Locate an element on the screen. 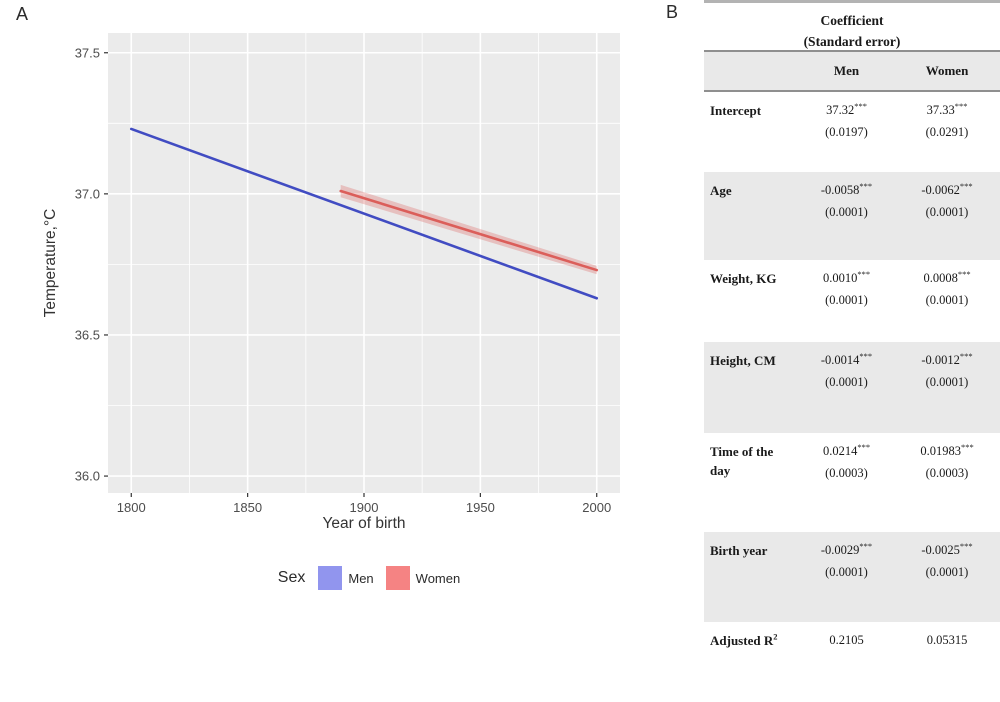  row-label: Age is located at coordinates (721, 190).